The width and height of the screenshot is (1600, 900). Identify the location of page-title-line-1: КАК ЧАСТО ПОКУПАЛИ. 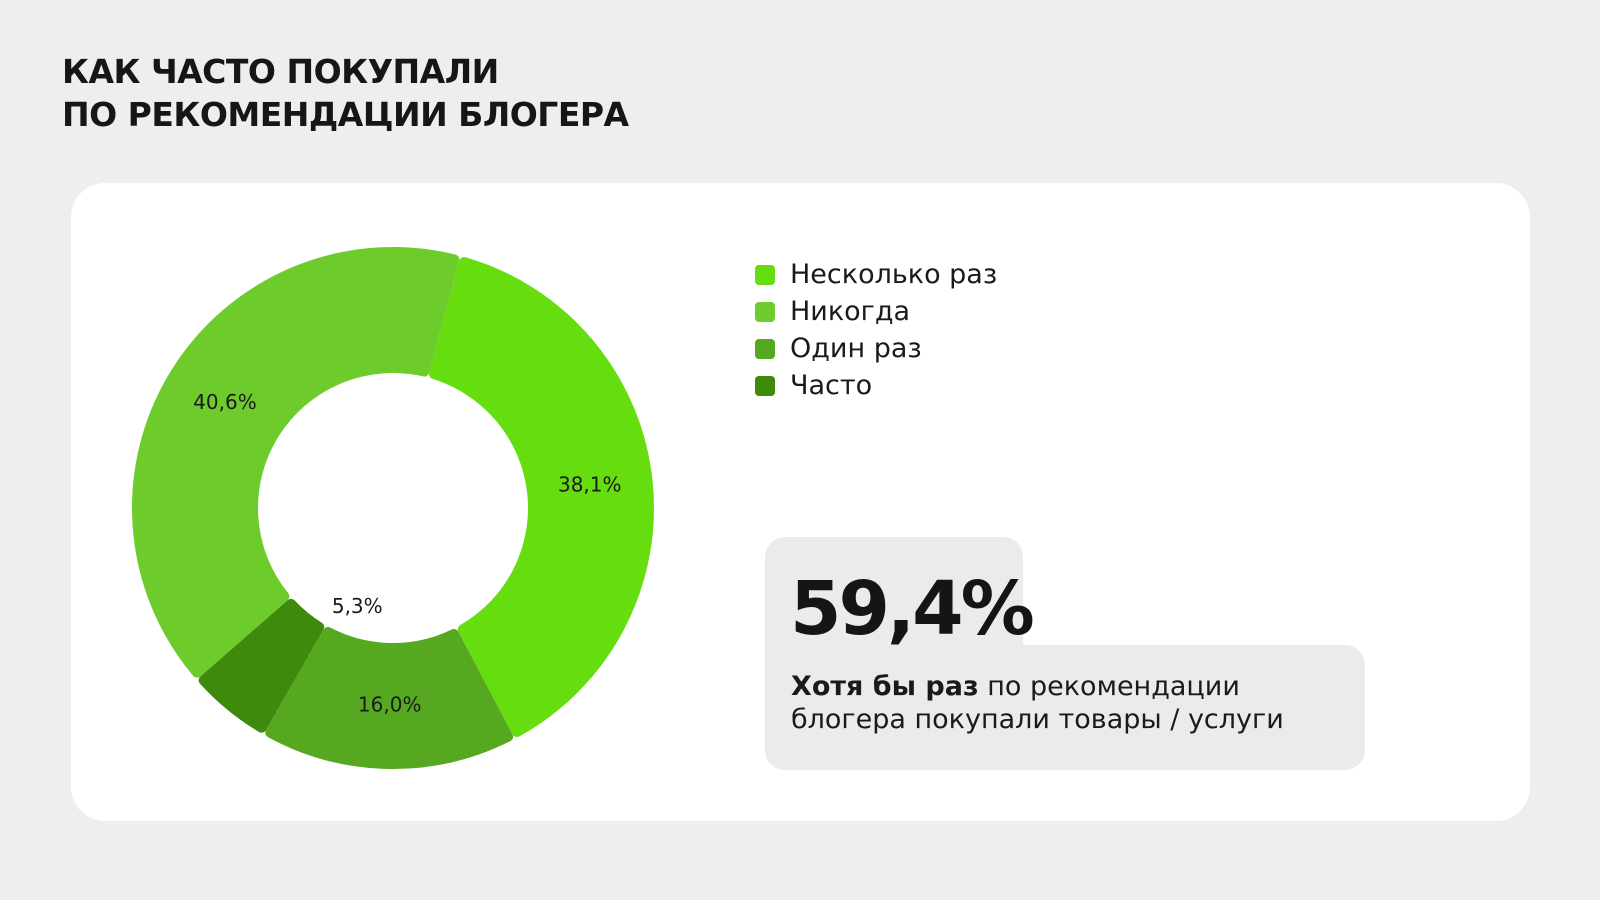
(280, 71).